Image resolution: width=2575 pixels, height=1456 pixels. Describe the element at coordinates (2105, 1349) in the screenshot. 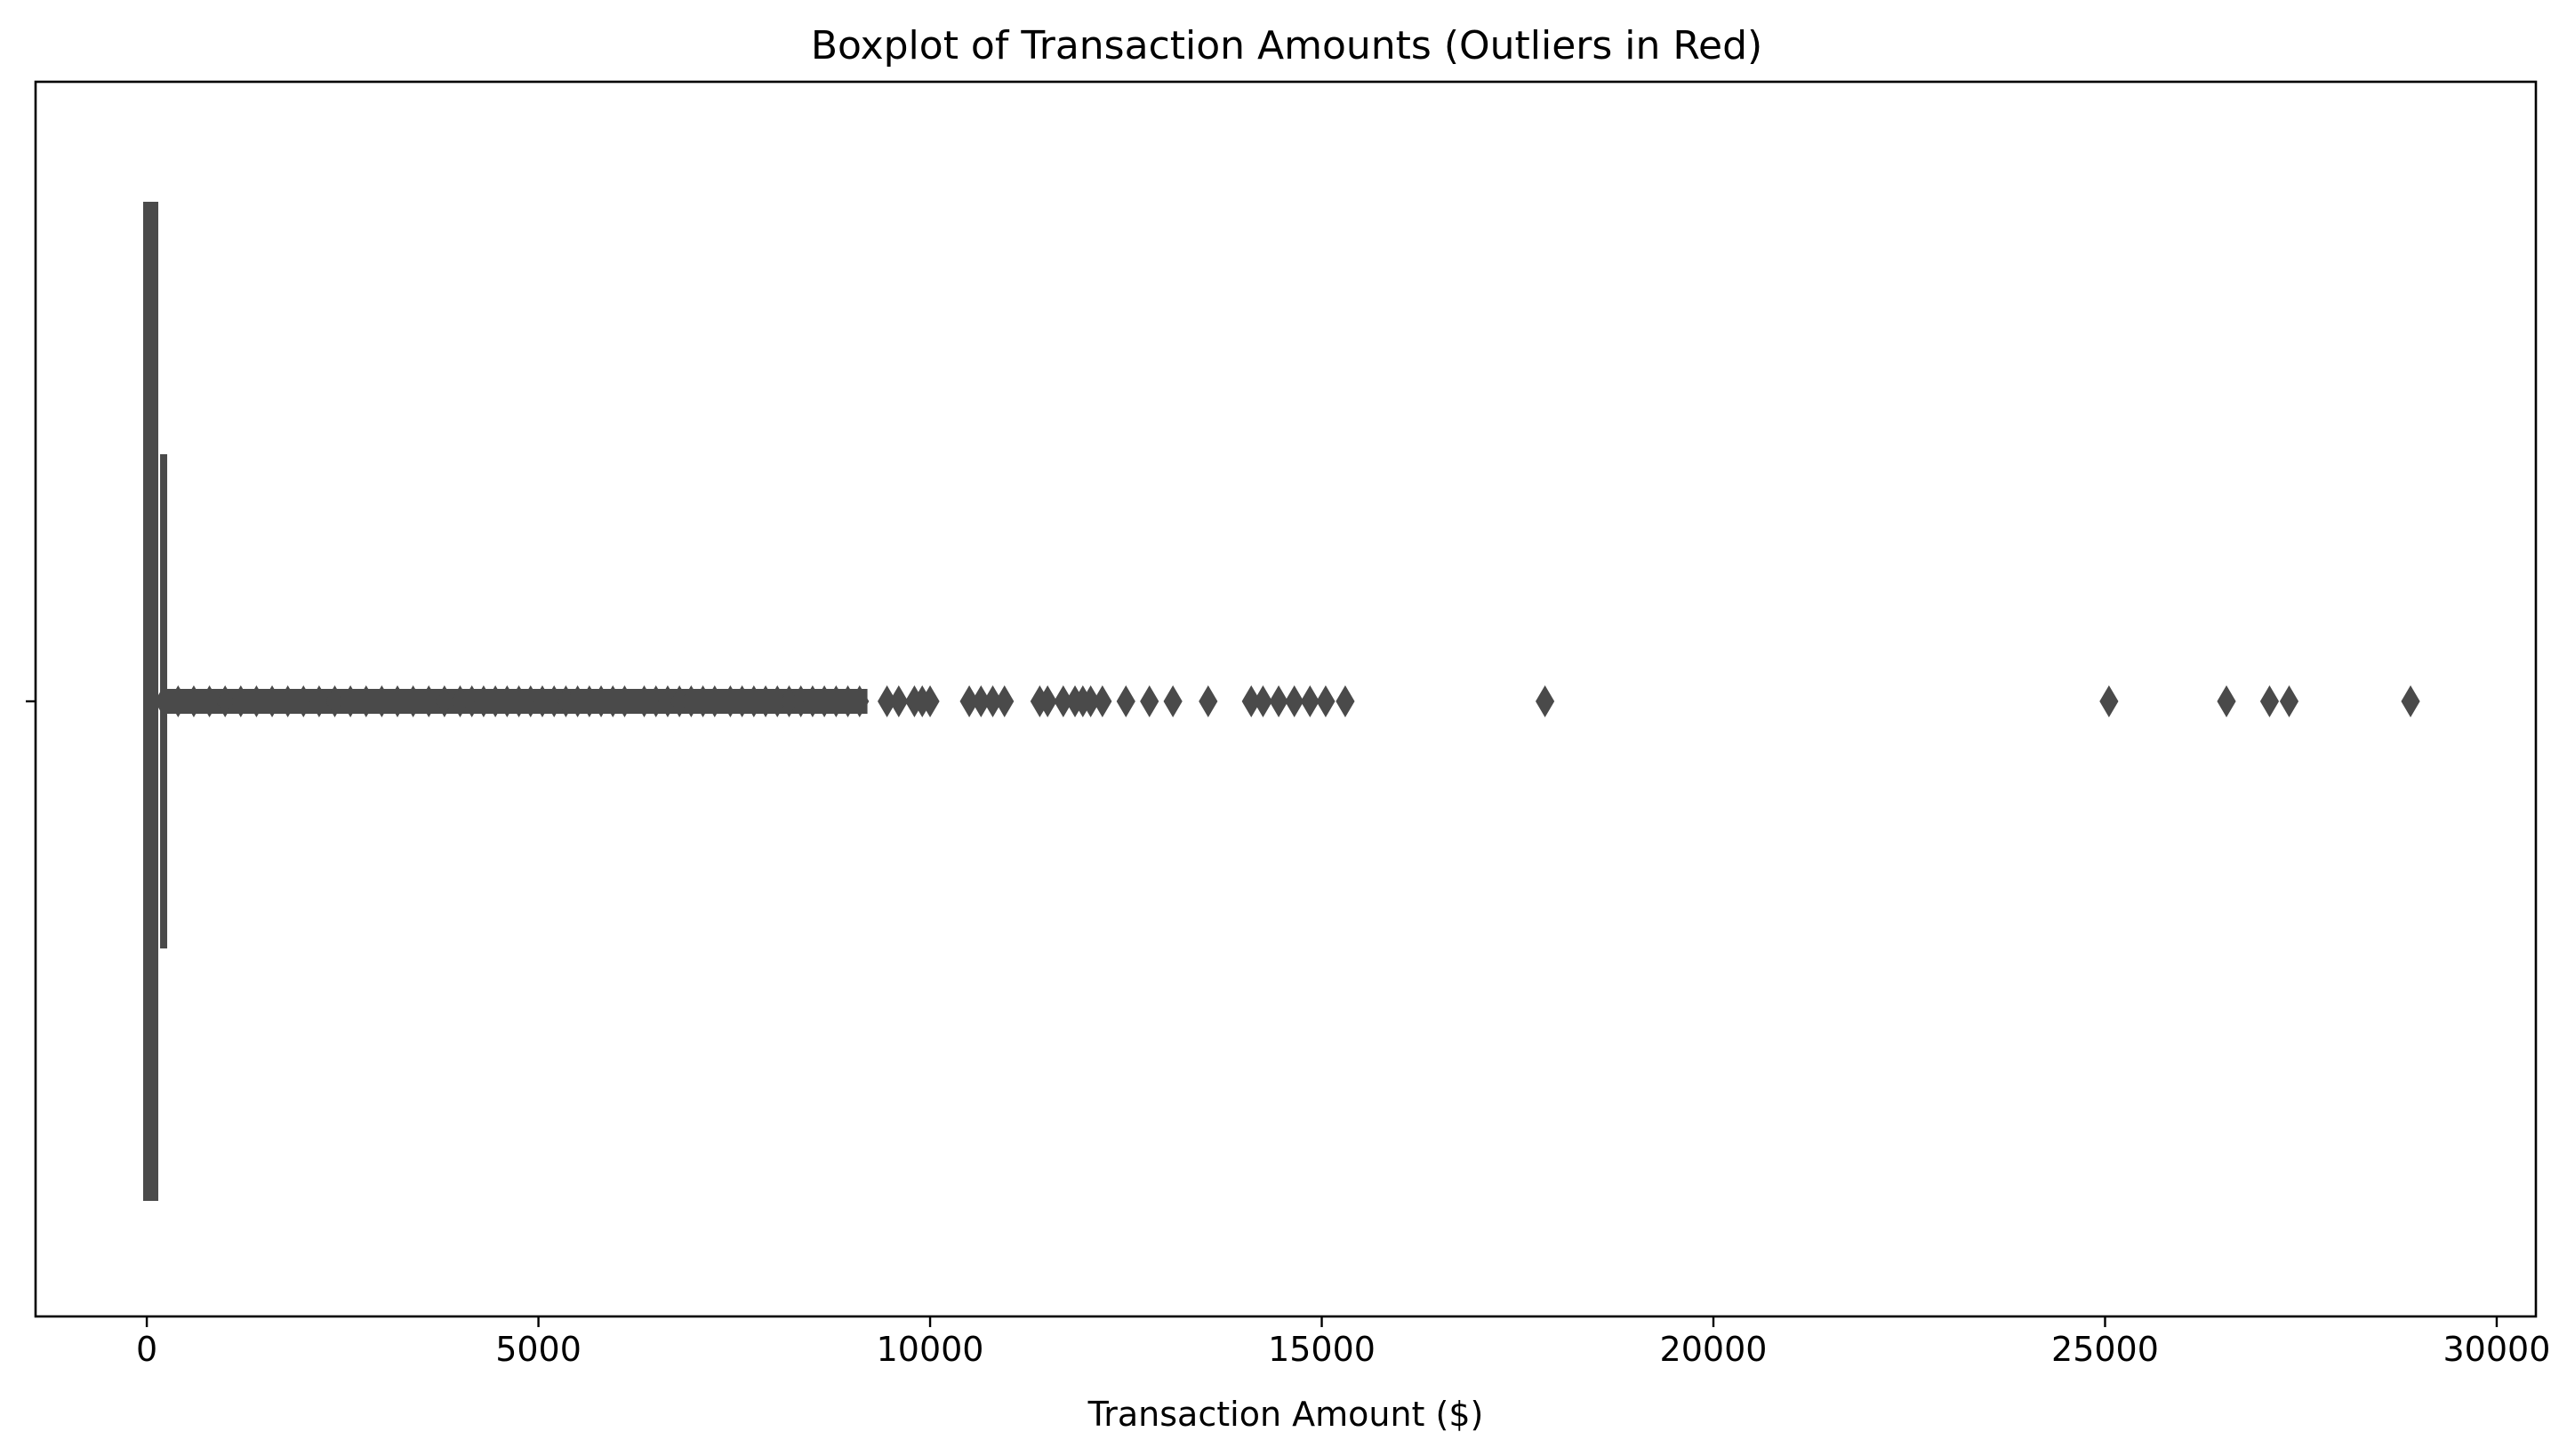

I see `x-tick-label-25000: 25000` at that location.